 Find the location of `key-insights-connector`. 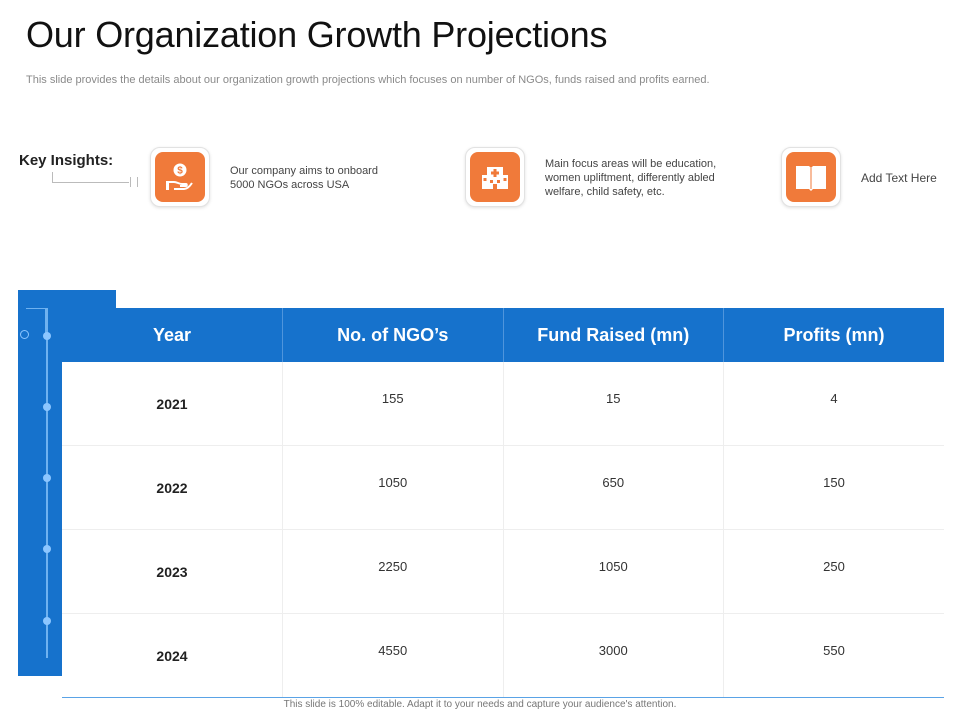

key-insights-connector is located at coordinates (90, 177).